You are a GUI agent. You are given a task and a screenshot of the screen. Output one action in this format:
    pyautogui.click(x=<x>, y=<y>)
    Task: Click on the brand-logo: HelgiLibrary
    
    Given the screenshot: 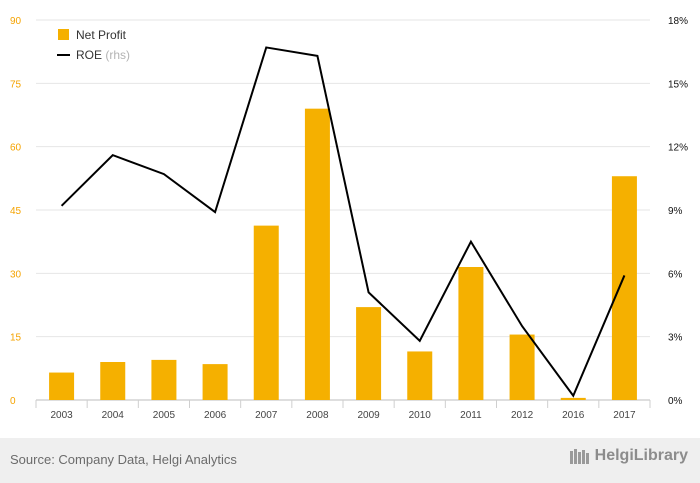 What is the action you would take?
    pyautogui.click(x=628, y=456)
    